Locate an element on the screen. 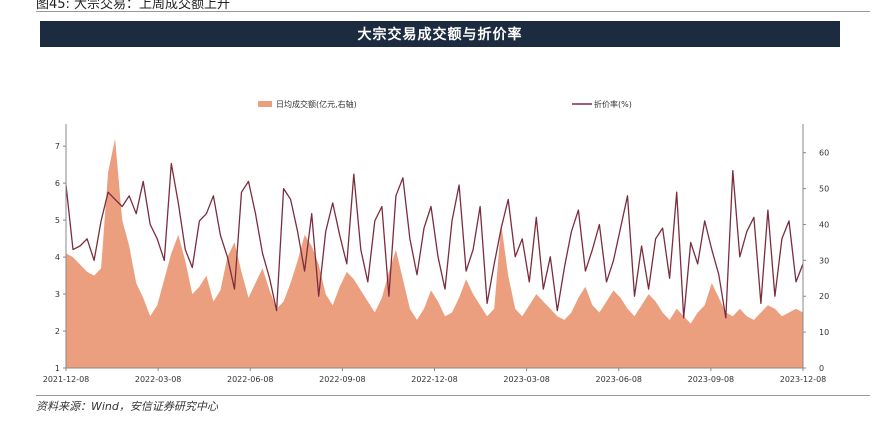 This screenshot has width=874, height=421. chart-title-banner: 大宗交易成交额与折价率 is located at coordinates (440, 34).